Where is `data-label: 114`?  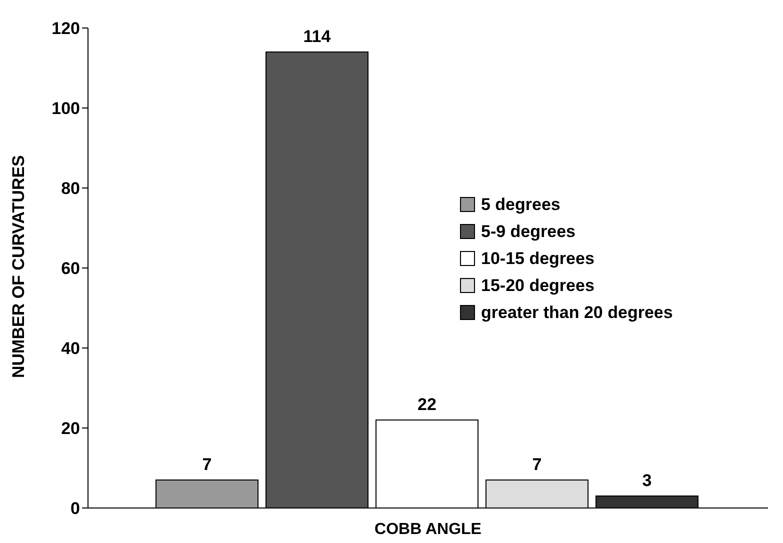
data-label: 114 is located at coordinates (317, 36).